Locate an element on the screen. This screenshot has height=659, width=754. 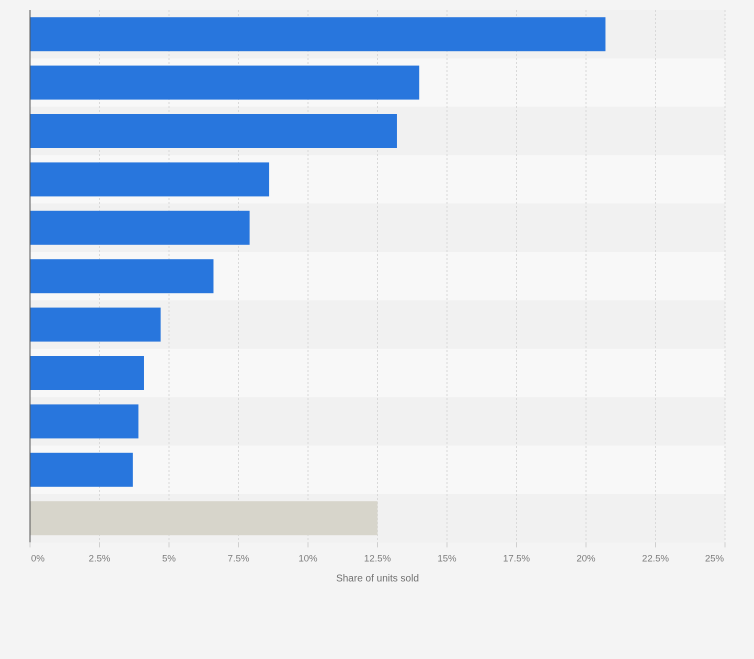
x-tick-label: 20% is located at coordinates (586, 558).